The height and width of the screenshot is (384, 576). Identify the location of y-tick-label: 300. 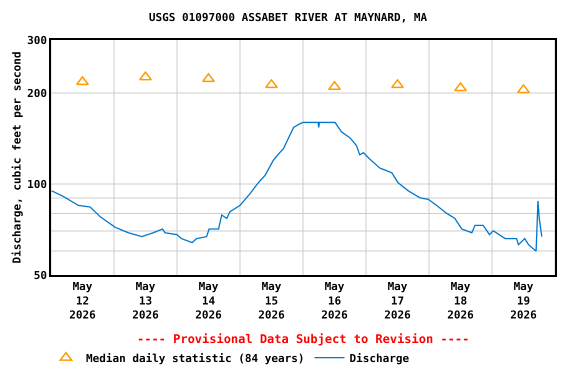
(37, 40).